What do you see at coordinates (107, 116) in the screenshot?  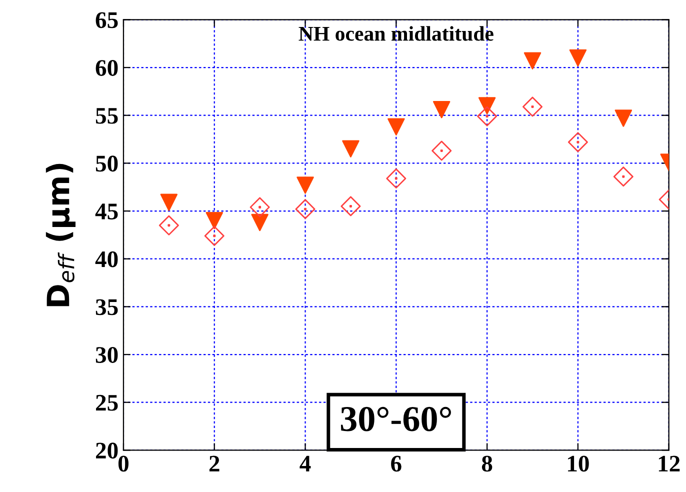 I see `y-tick-label: 55` at bounding box center [107, 116].